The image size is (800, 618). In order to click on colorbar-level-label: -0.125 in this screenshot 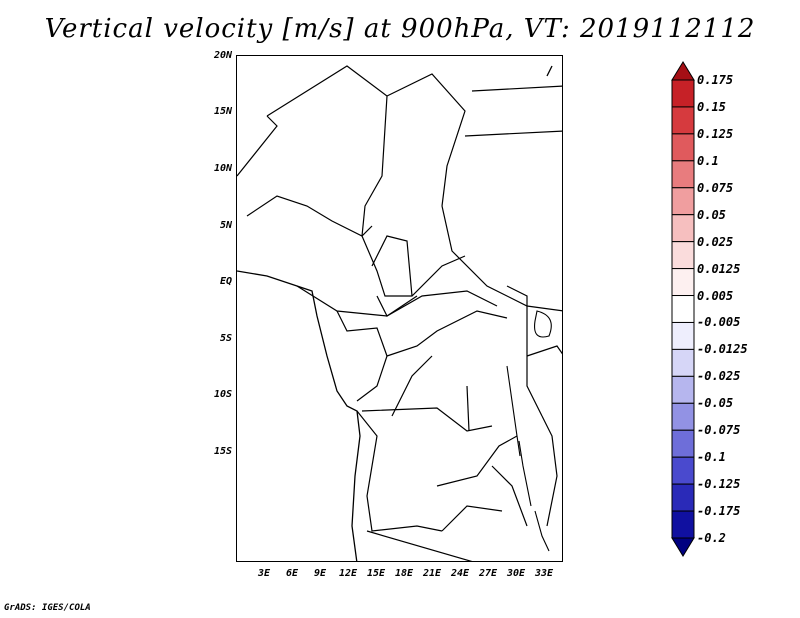, I will do `click(719, 484)`.